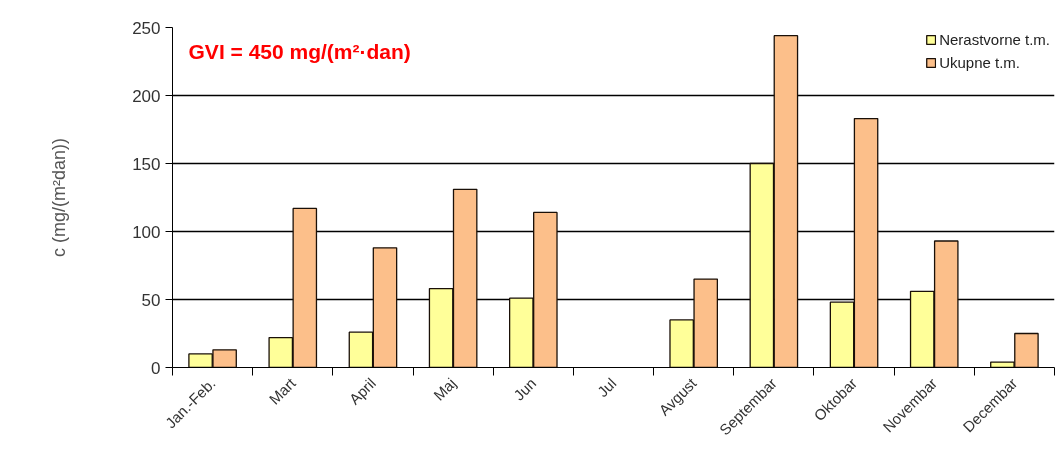 The image size is (1062, 465). I want to click on y-tick-label: 0, so click(156, 368).